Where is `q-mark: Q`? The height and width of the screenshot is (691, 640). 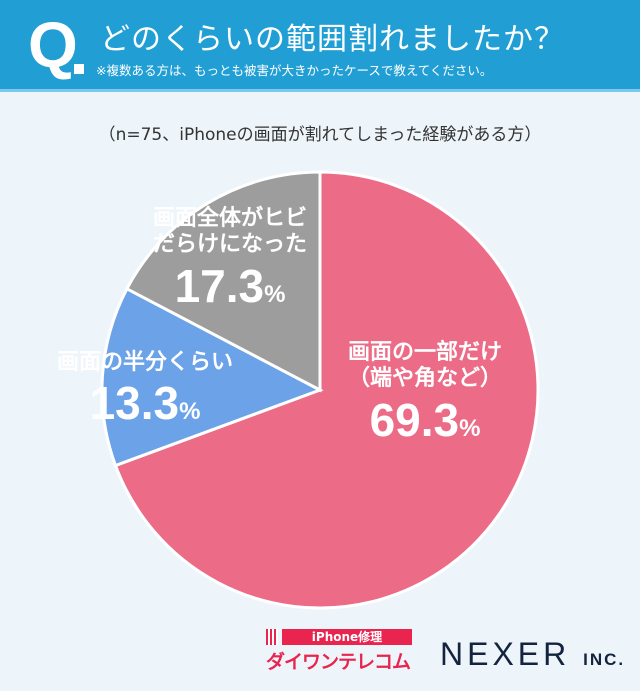
q-mark: Q is located at coordinates (53, 45).